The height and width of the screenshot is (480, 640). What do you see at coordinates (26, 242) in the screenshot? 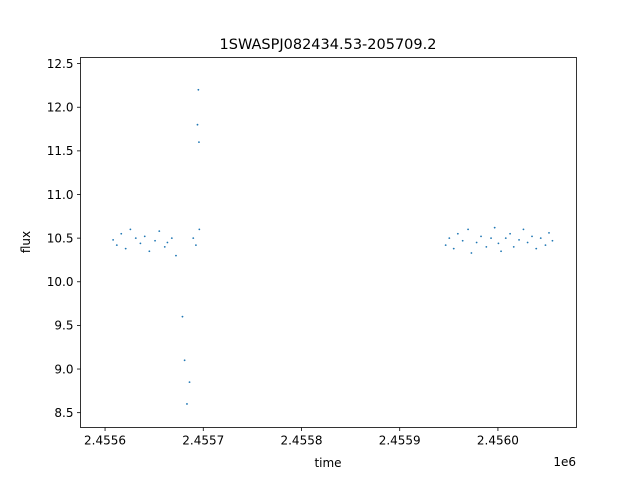
I see `y-axis-label: flux` at bounding box center [26, 242].